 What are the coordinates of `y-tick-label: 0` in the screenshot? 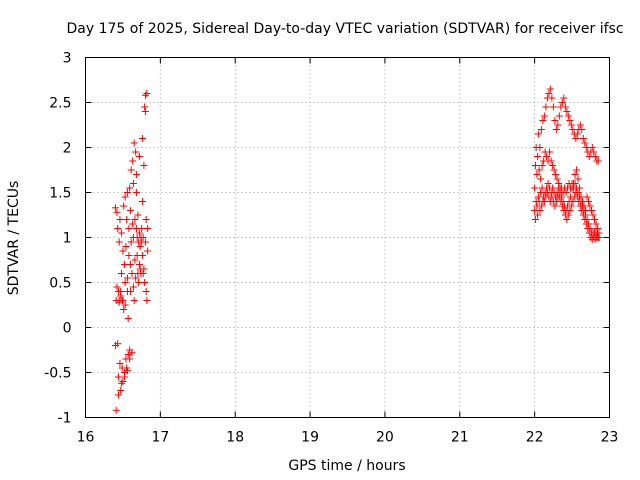 It's located at (67, 329).